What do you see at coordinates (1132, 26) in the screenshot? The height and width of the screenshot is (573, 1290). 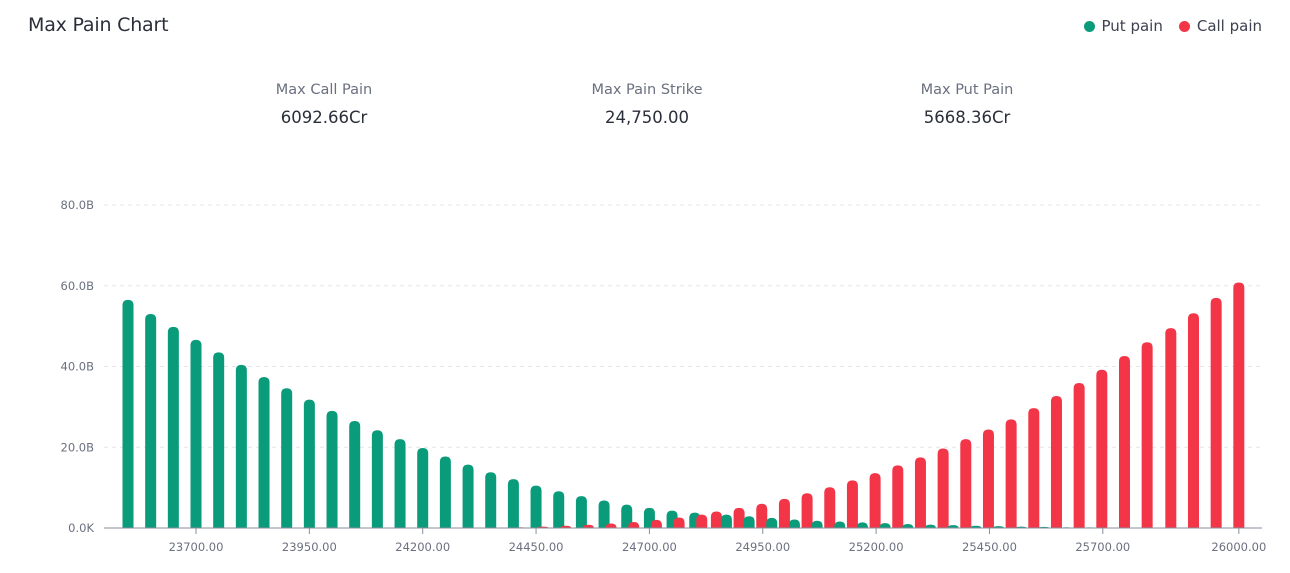 I see `legend-put-pain-label: Put pain` at bounding box center [1132, 26].